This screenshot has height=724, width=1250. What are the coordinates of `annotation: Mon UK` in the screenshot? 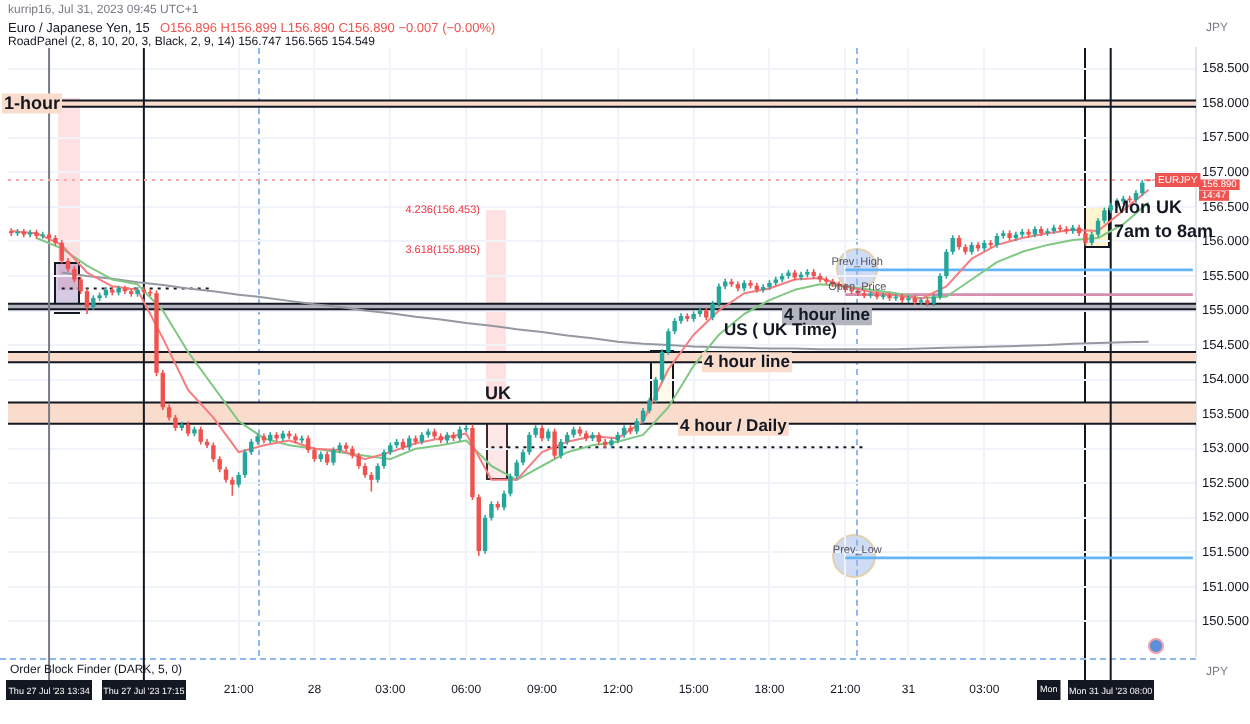 It's located at (1148, 206).